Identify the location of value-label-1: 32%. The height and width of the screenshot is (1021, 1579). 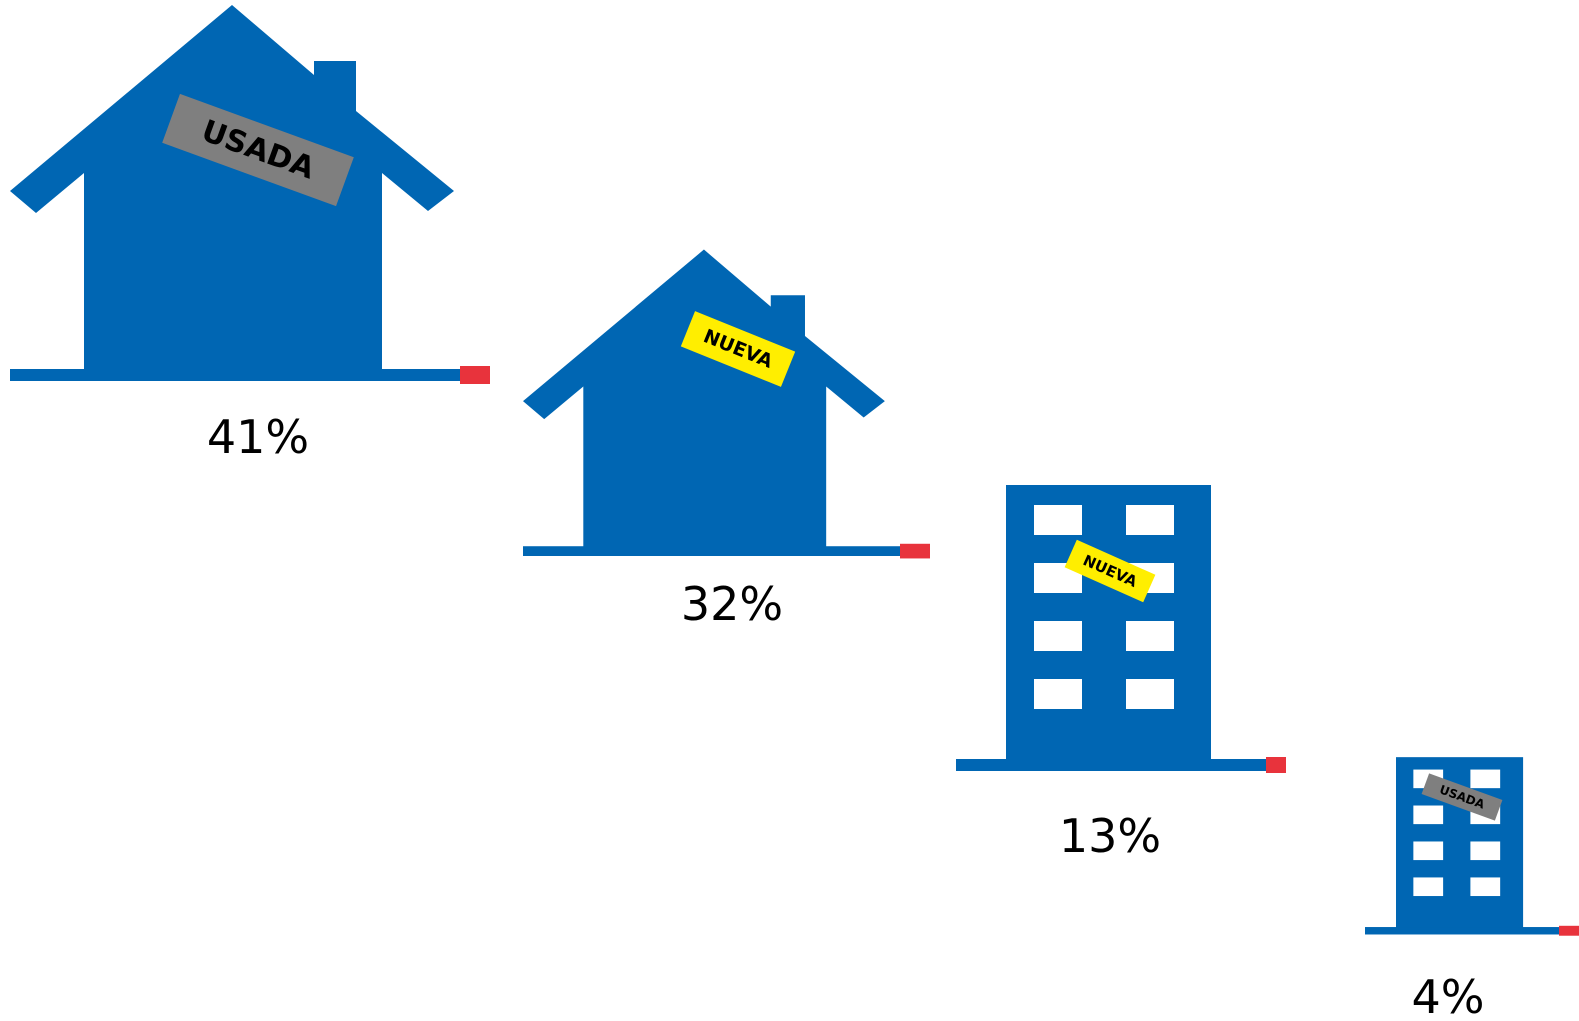
(732, 604).